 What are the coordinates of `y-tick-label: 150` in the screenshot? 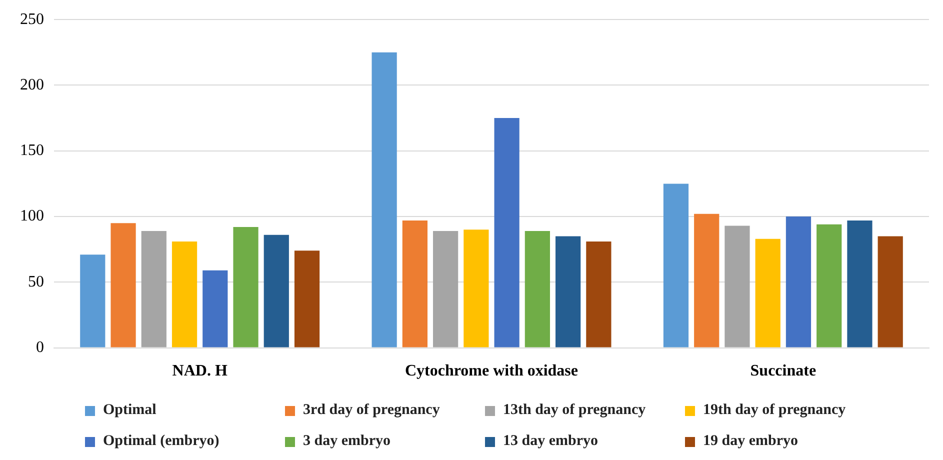 It's located at (32, 151).